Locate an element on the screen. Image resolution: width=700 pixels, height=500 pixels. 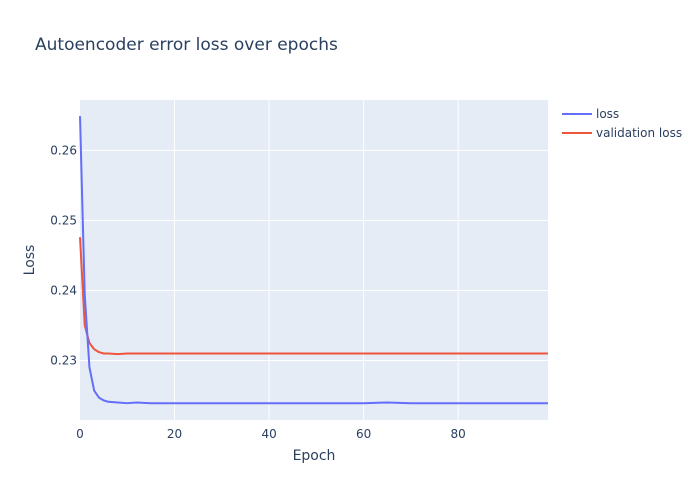
x-tick-label: 20 is located at coordinates (174, 434).